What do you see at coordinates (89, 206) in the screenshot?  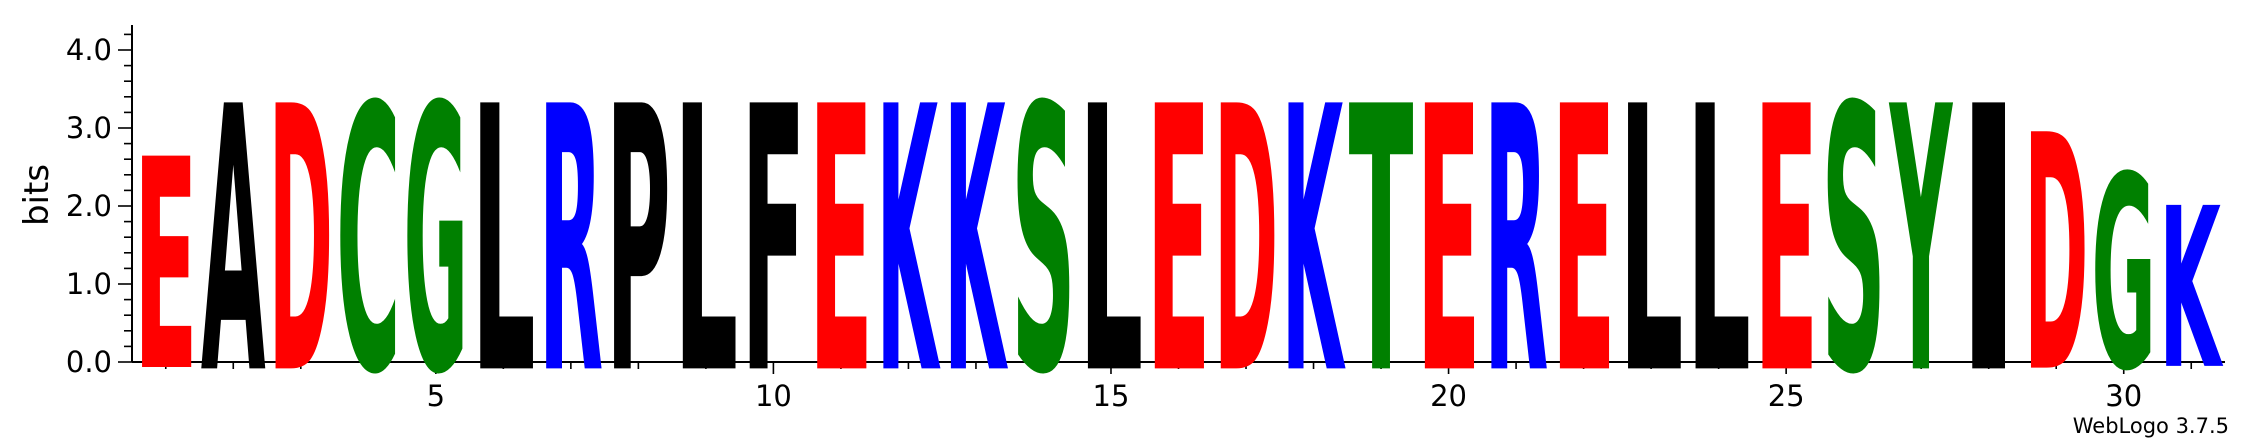 I see `y-tick-label: 2.0` at bounding box center [89, 206].